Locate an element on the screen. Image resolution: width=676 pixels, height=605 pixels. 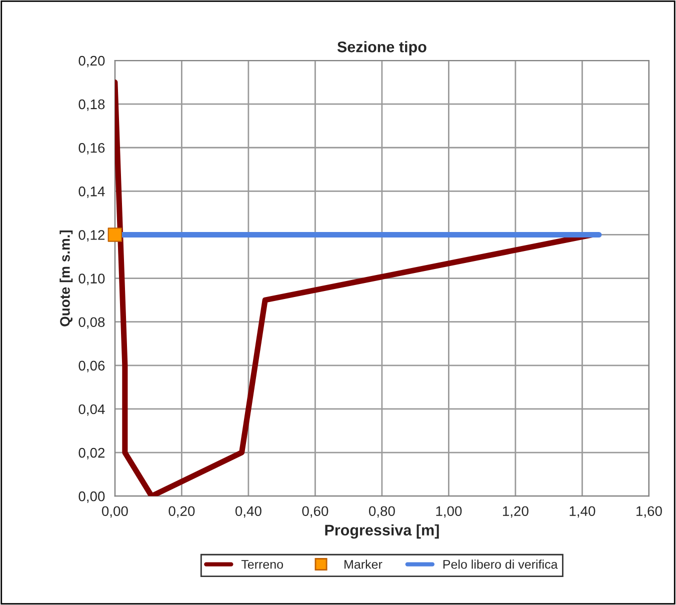
x-tick-label: 1,40 is located at coordinates (583, 512).